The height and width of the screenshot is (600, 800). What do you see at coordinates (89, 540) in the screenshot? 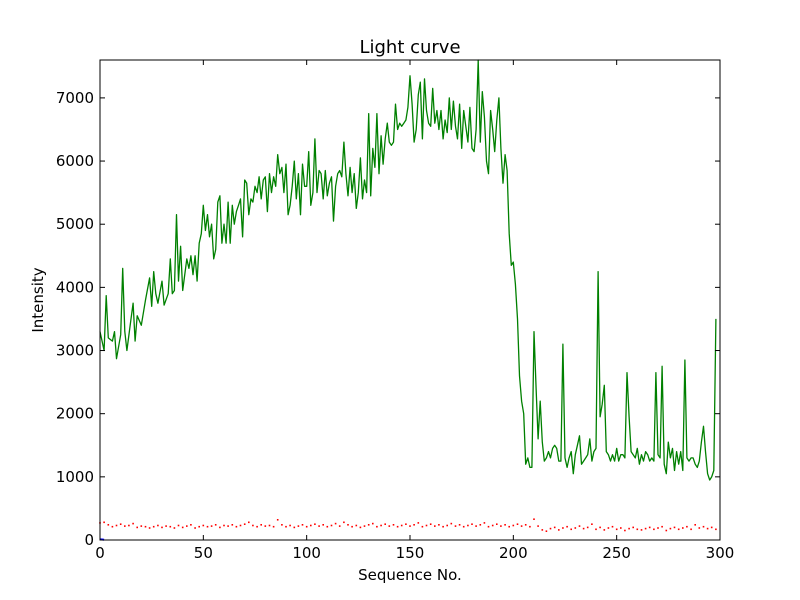
I see `y-tick-label-0: 0` at bounding box center [89, 540].